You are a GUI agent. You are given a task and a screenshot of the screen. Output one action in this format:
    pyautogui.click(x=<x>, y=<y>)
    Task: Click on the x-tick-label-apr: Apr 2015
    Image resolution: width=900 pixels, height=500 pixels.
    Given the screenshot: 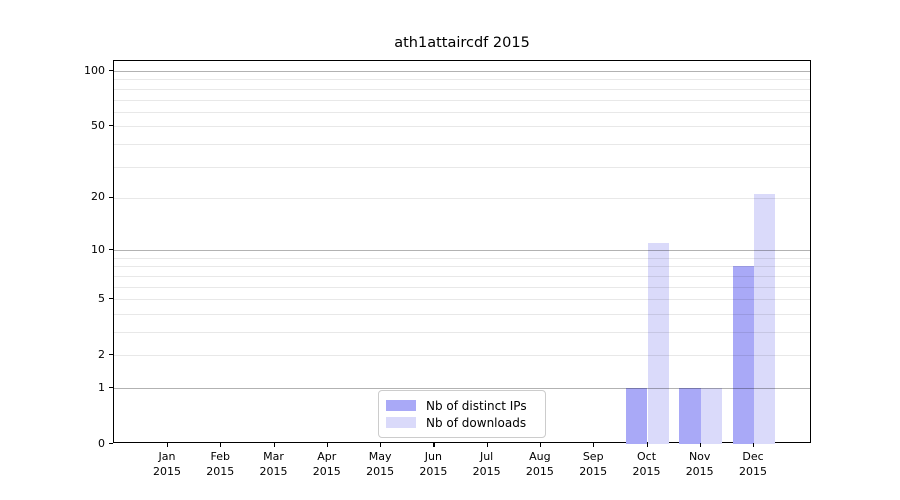 What is the action you would take?
    pyautogui.click(x=326, y=464)
    